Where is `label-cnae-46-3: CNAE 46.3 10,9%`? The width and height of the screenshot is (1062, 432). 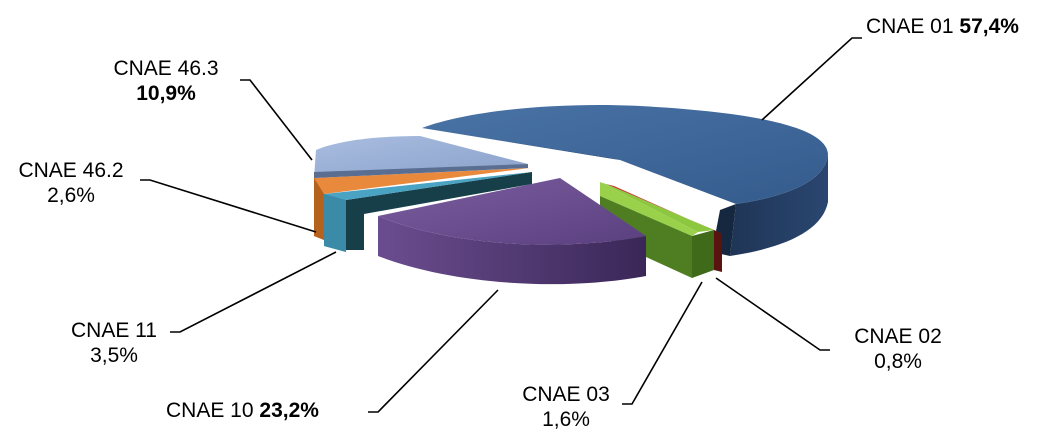
label-cnae-46-3: CNAE 46.3 10,9% is located at coordinates (166, 81).